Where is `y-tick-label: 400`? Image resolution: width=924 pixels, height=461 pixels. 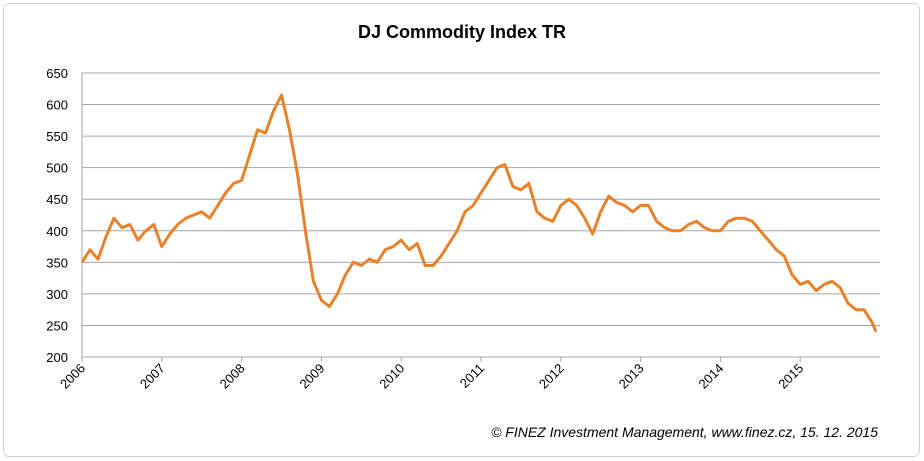
y-tick-label: 400 is located at coordinates (57, 231).